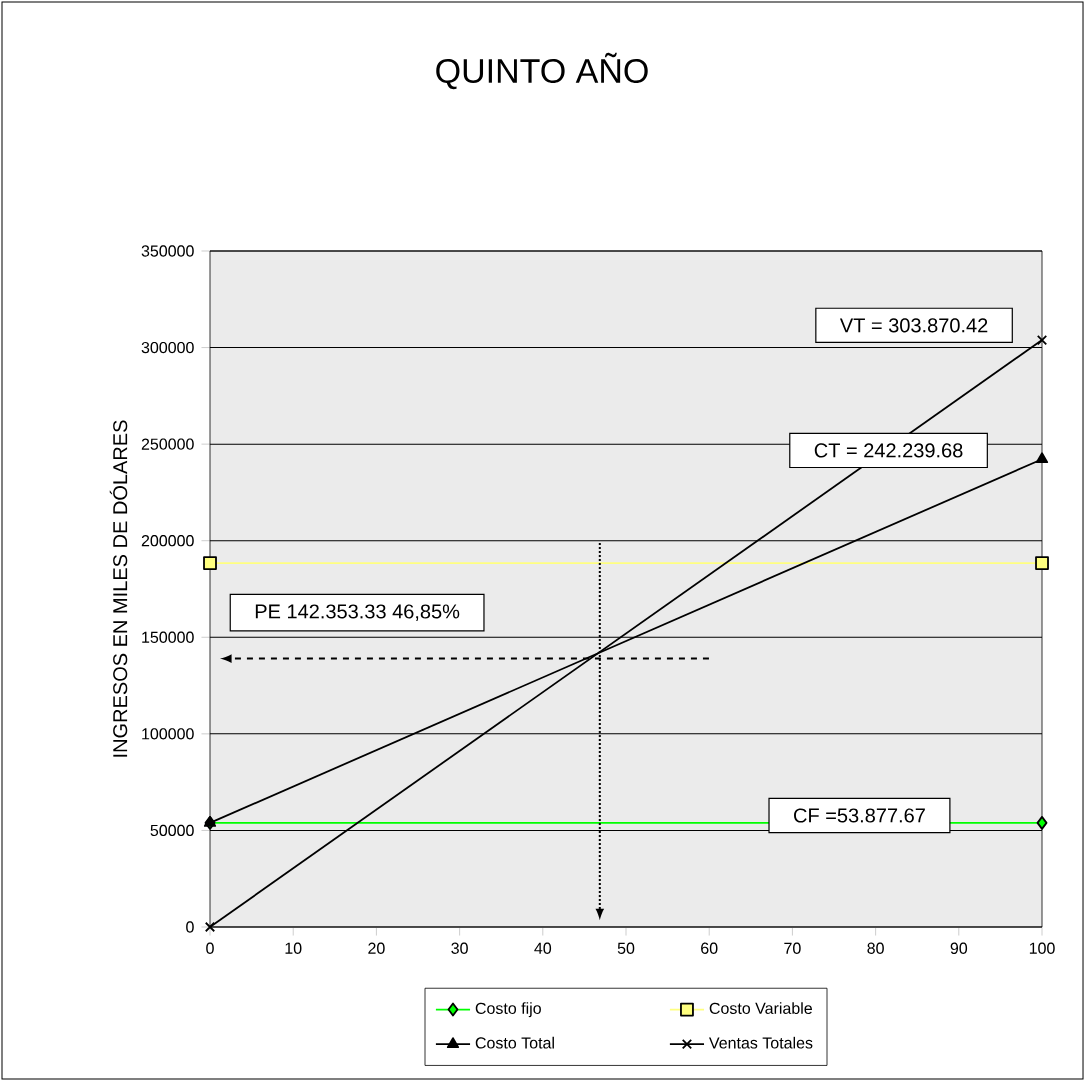 Image resolution: width=1085 pixels, height=1081 pixels. I want to click on legend-label: Costo Total, so click(514, 1042).